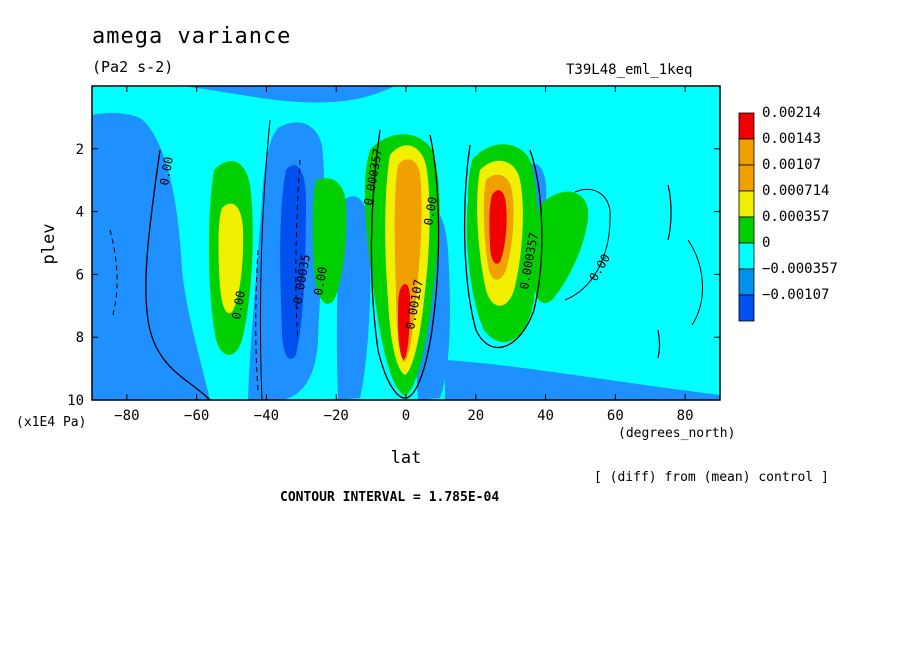 The height and width of the screenshot is (654, 904). I want to click on x-tick-label: 20, so click(475, 416).